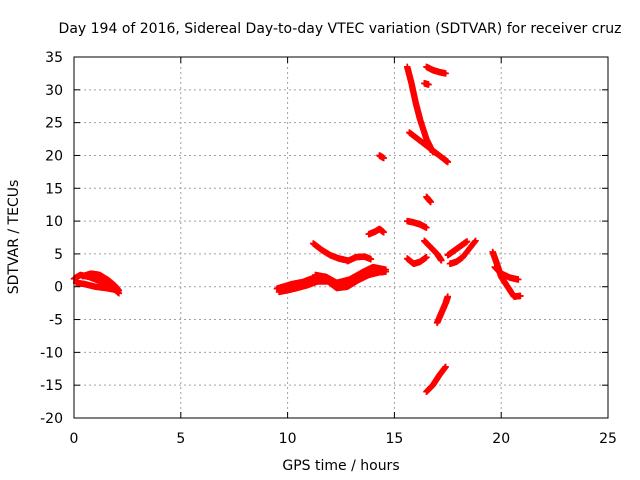 Image resolution: width=640 pixels, height=480 pixels. Describe the element at coordinates (54, 91) in the screenshot. I see `y-tick-label: 30` at that location.